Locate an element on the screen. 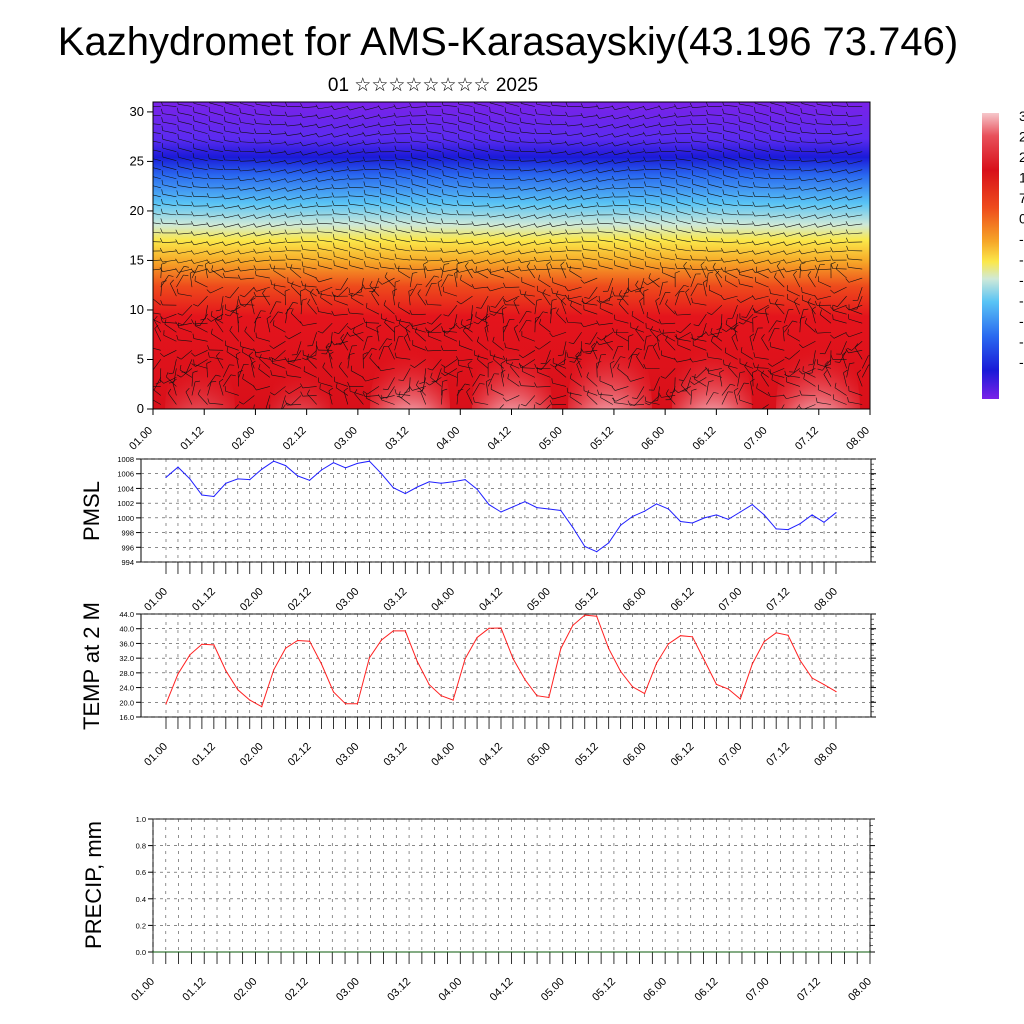 This screenshot has height=1024, width=1024. y-tick-label: 40.0 is located at coordinates (126, 629).